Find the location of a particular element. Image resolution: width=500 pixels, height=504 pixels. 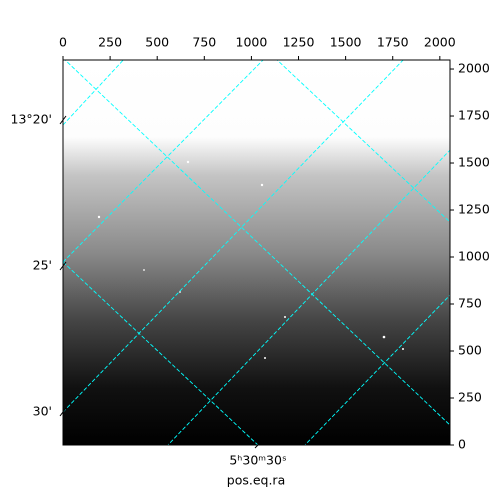

x-tick-label: 250 is located at coordinates (110, 42).